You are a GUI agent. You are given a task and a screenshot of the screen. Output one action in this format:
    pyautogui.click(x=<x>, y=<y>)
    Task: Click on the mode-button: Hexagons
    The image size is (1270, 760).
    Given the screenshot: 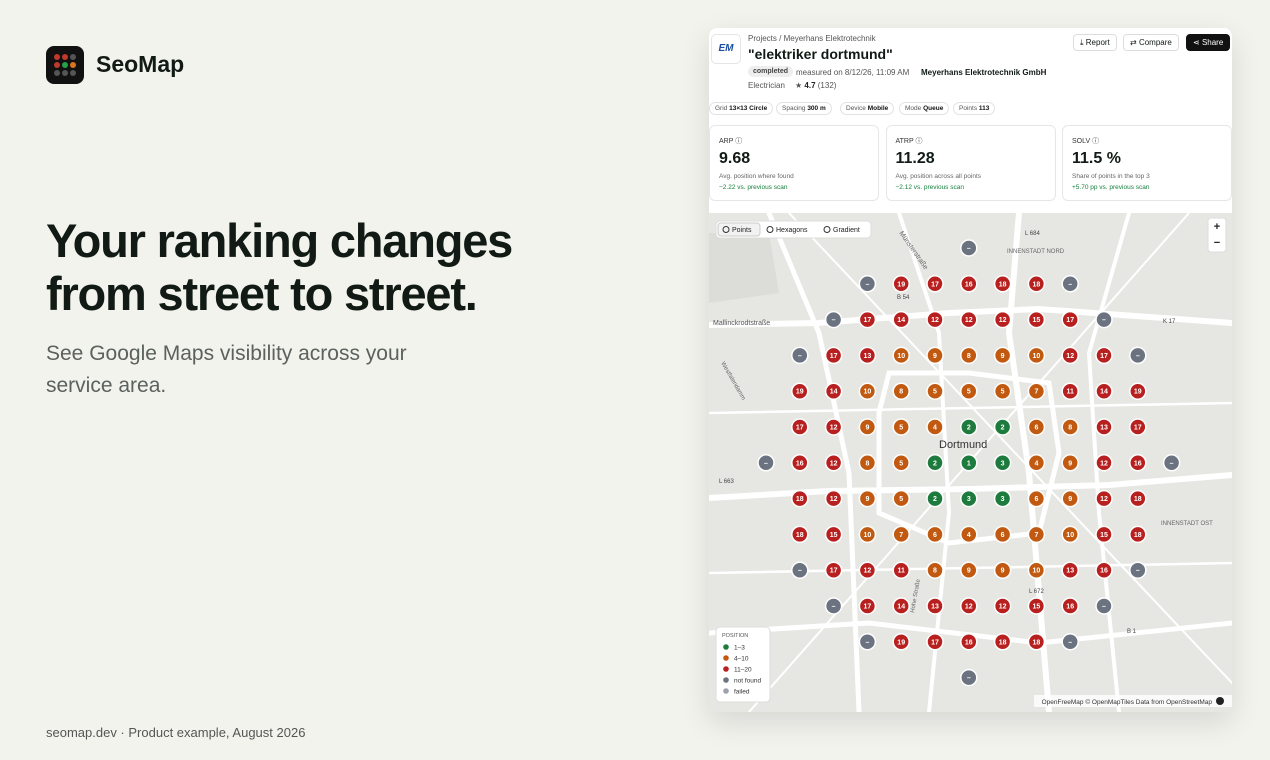 What is the action you would take?
    pyautogui.click(x=792, y=230)
    